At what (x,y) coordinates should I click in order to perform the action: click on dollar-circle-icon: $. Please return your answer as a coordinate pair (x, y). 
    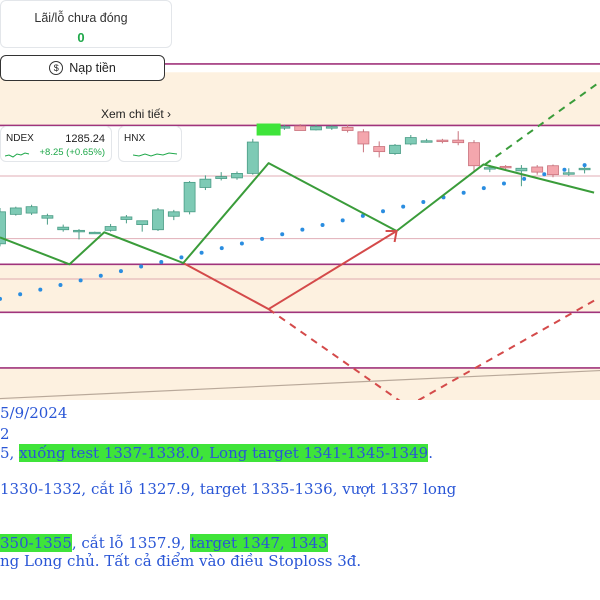
    Looking at the image, I should click on (56, 68).